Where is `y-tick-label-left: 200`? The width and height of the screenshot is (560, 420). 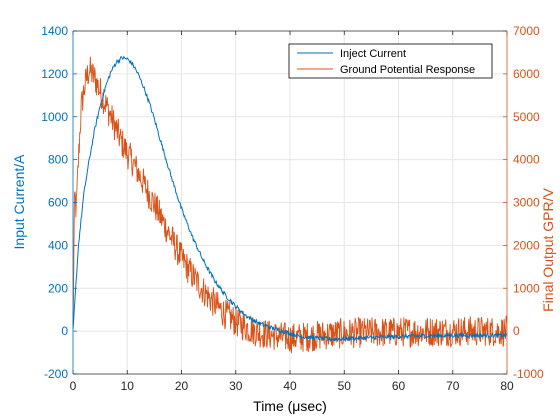
y-tick-label-left: 200 is located at coordinates (58, 288).